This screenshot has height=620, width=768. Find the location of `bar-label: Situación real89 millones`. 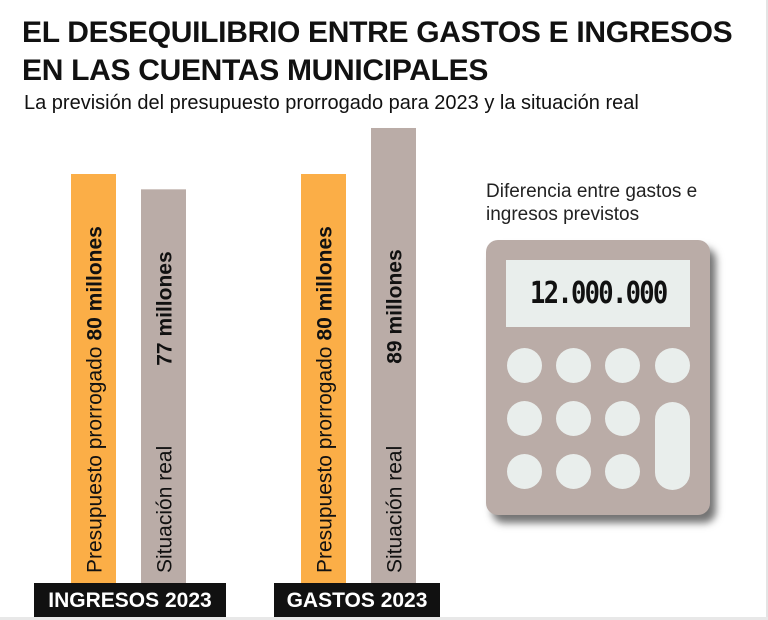

bar-label: Situación real89 millones is located at coordinates (395, 411).